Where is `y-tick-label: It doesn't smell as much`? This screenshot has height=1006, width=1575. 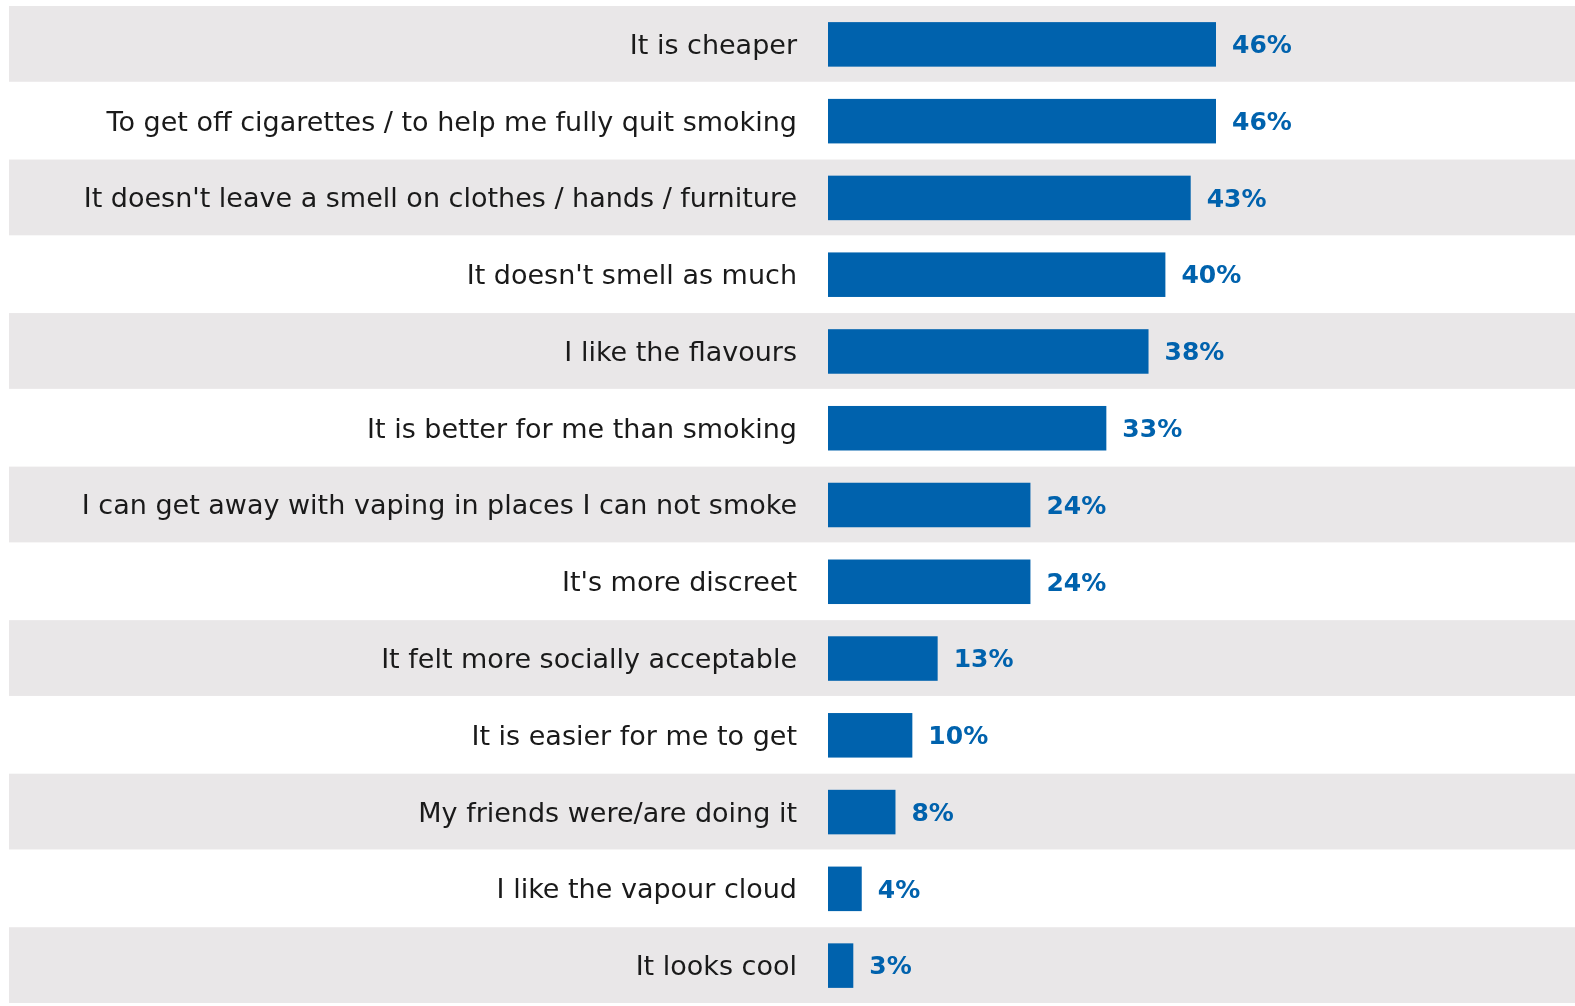 y-tick-label: It doesn't smell as much is located at coordinates (631, 275).